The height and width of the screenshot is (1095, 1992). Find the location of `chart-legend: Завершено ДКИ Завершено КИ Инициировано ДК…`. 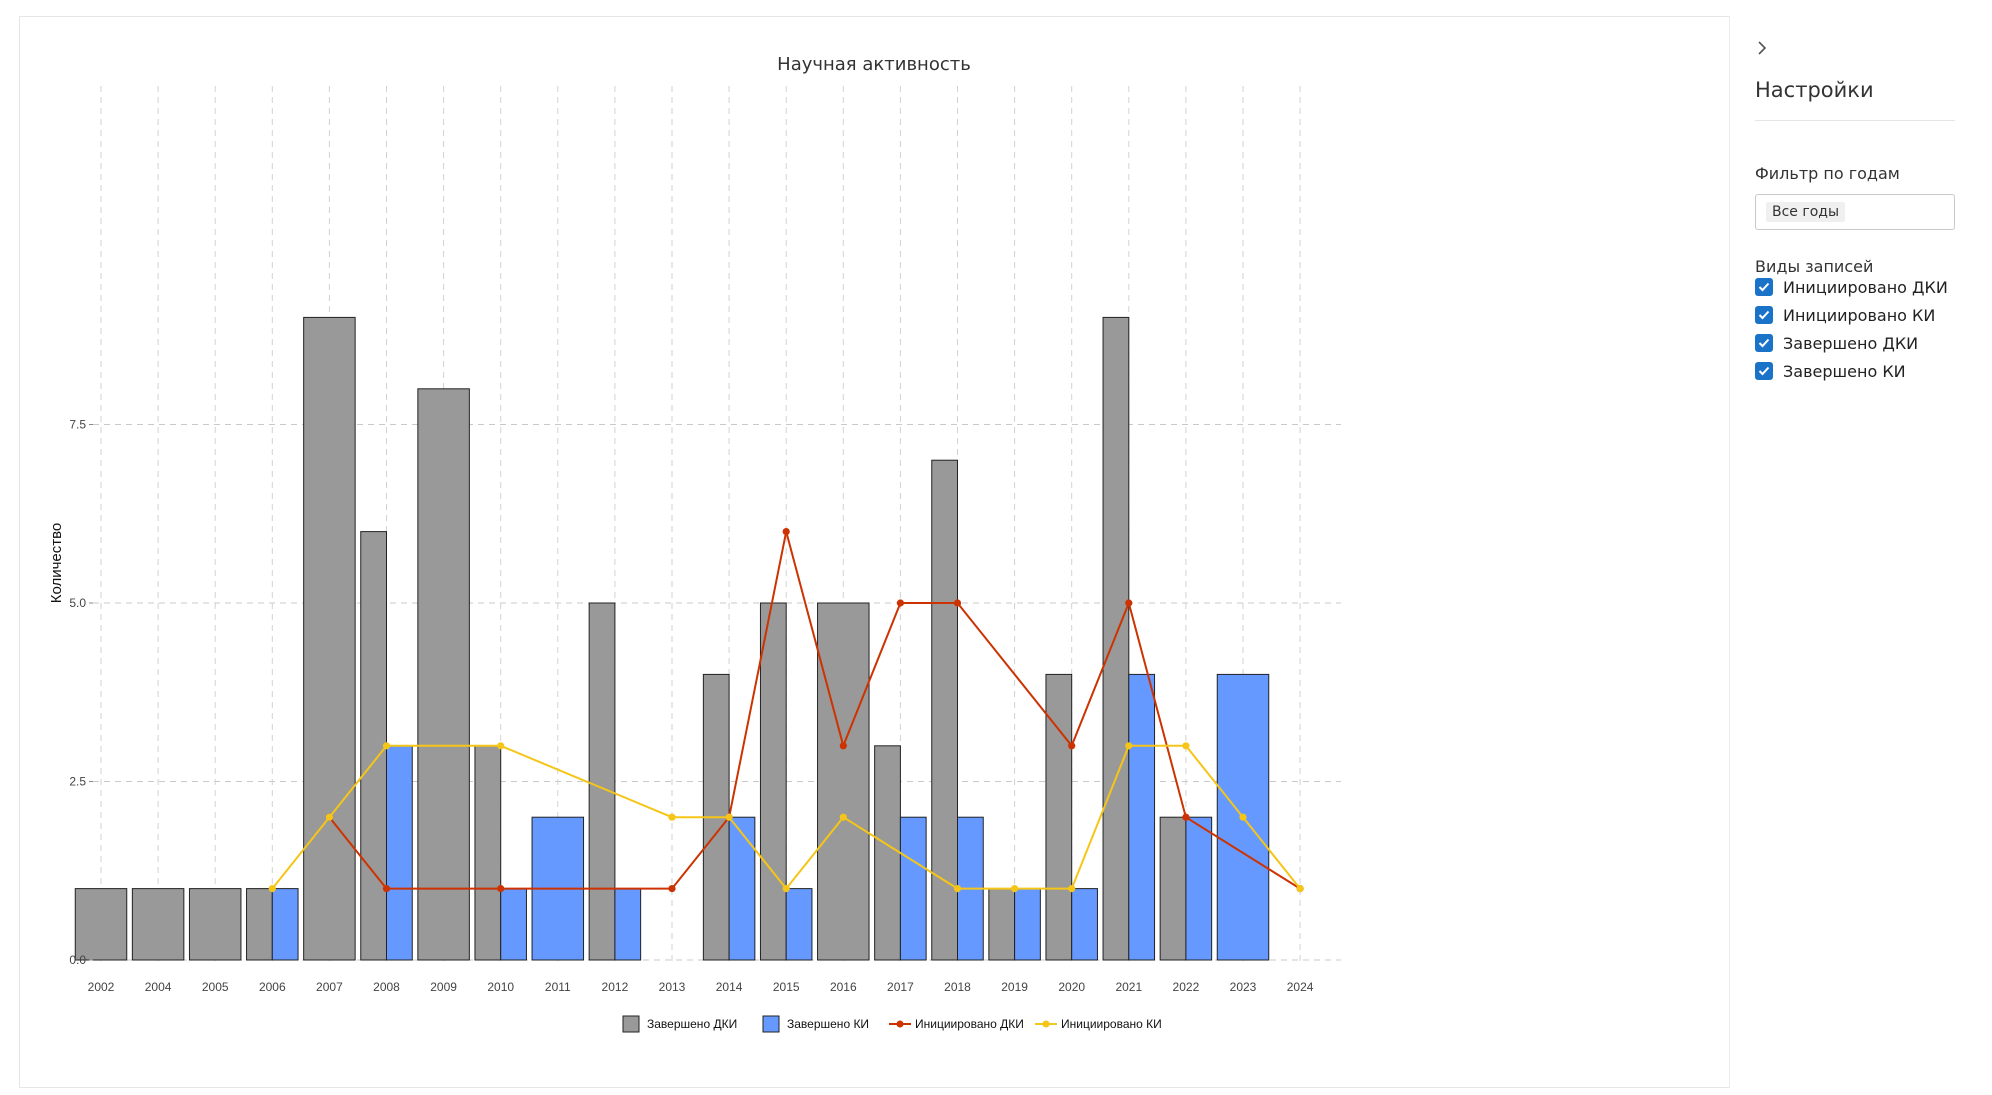

chart-legend: Завершено ДКИ Завершено КИ Инициировано ДК… is located at coordinates (892, 1024).